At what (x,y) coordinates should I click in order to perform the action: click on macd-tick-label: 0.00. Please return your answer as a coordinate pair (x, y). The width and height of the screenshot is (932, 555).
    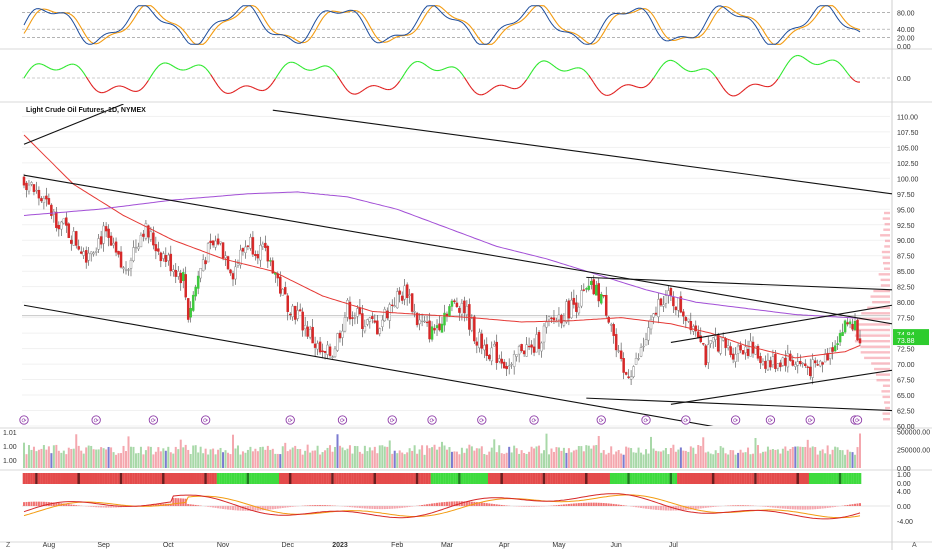
    Looking at the image, I should click on (904, 507).